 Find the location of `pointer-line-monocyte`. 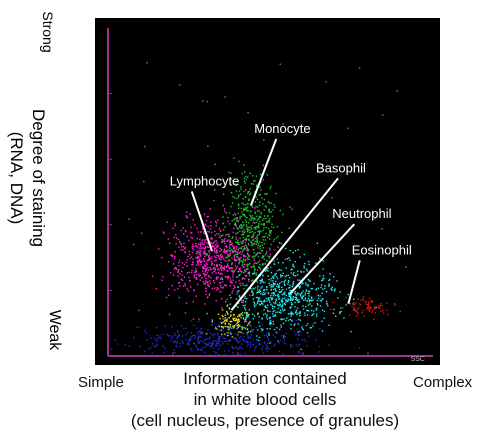

pointer-line-monocyte is located at coordinates (264, 172).